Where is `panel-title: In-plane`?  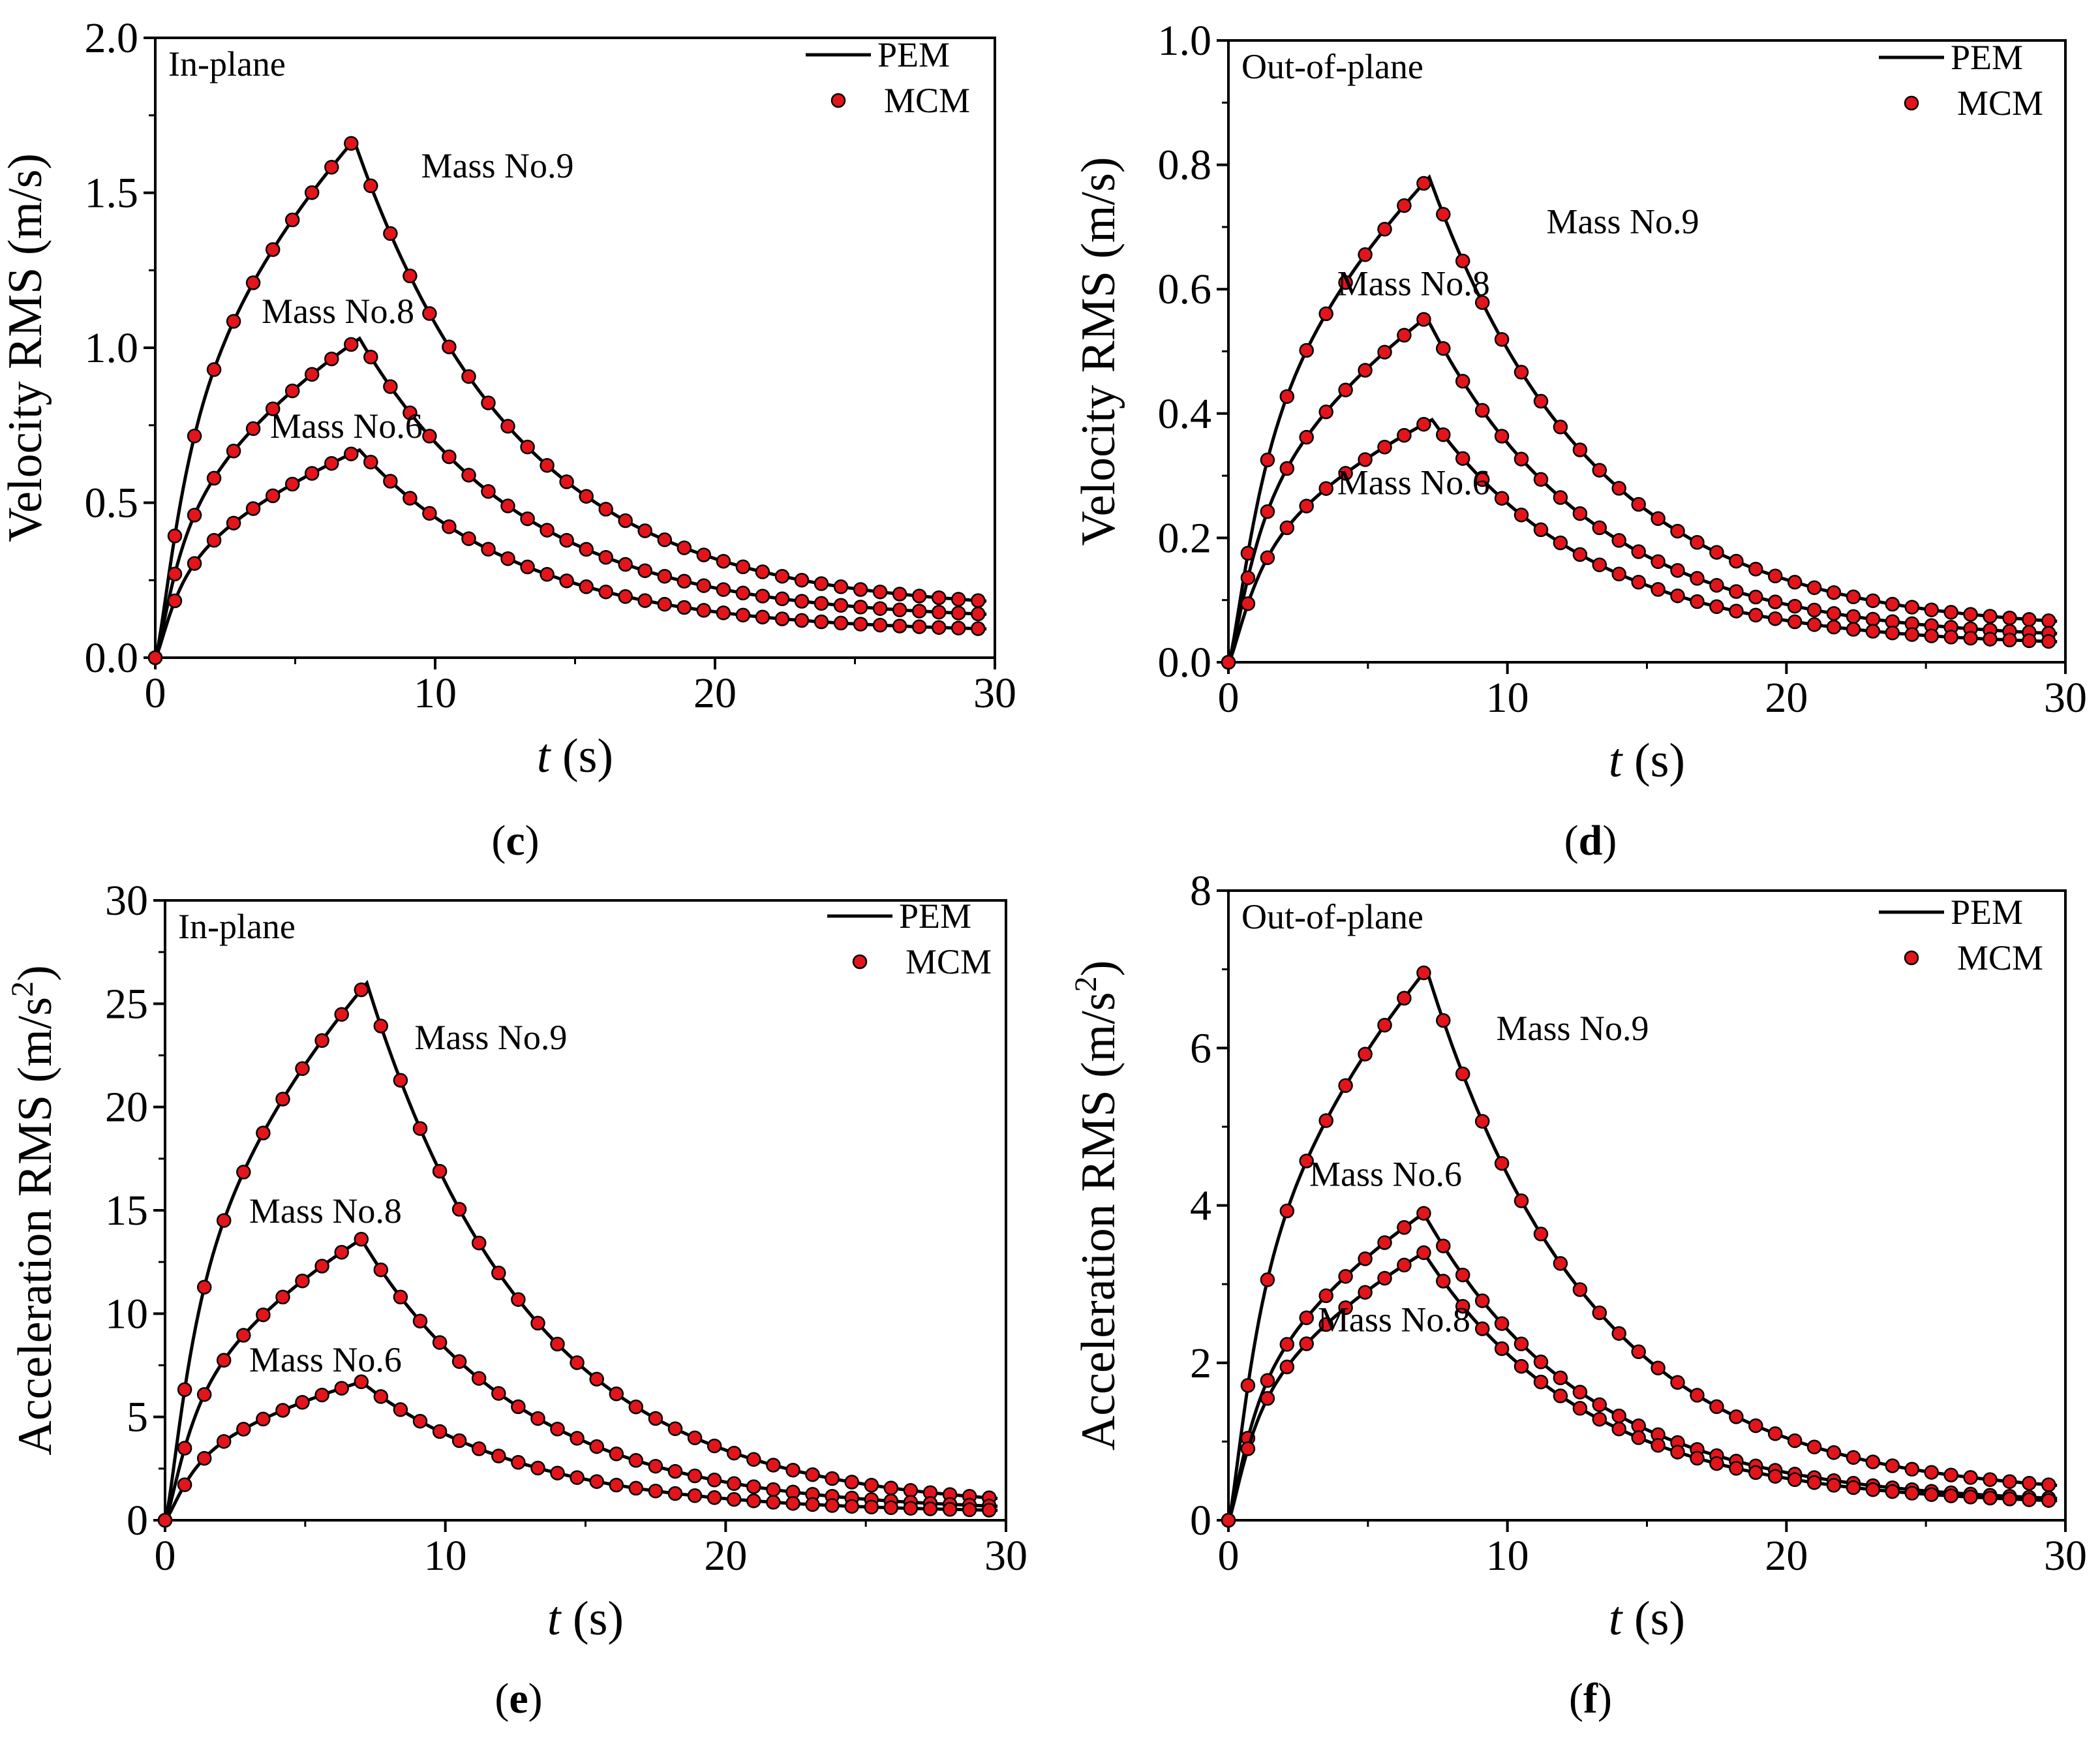
panel-title: In-plane is located at coordinates (227, 64).